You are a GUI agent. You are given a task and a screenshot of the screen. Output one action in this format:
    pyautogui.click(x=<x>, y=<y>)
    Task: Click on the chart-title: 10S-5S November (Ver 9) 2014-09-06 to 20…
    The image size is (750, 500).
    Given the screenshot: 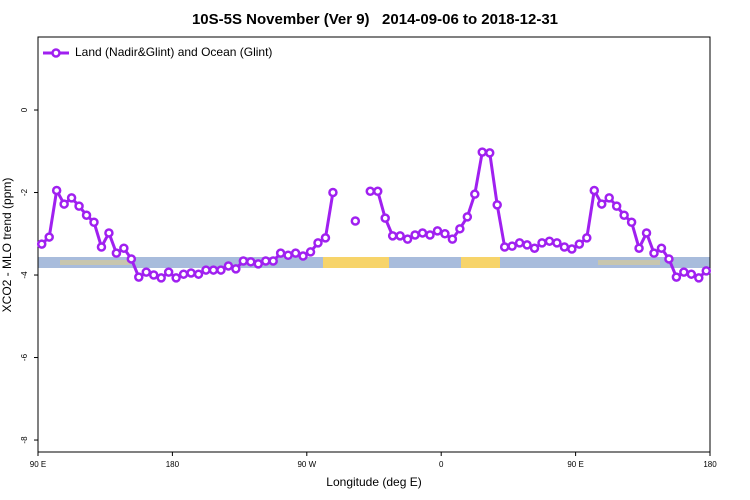 What is the action you would take?
    pyautogui.click(x=375, y=19)
    